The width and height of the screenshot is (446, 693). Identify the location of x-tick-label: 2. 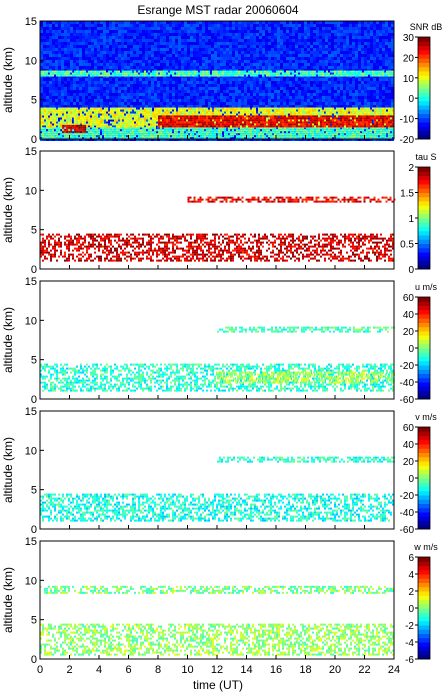
(69, 670).